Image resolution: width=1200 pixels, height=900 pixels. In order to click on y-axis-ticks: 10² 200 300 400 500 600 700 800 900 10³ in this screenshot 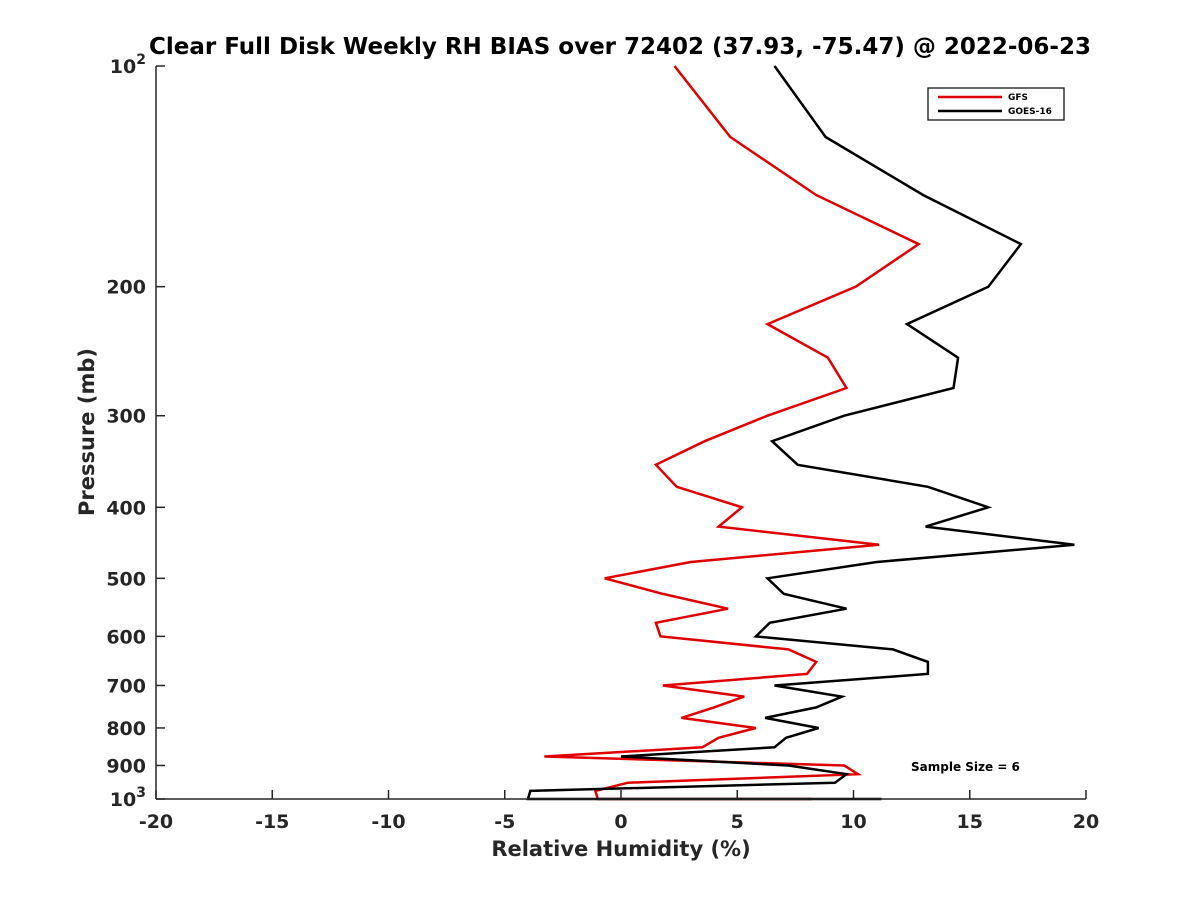, I will do `click(135, 431)`.